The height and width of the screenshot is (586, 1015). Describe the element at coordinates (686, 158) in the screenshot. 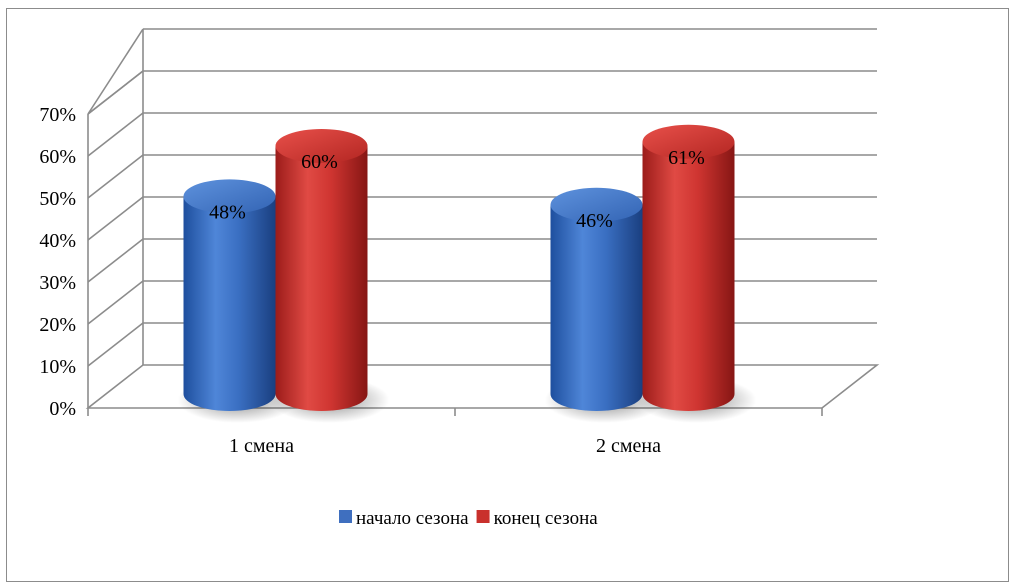

I see `data-label: 61%` at that location.